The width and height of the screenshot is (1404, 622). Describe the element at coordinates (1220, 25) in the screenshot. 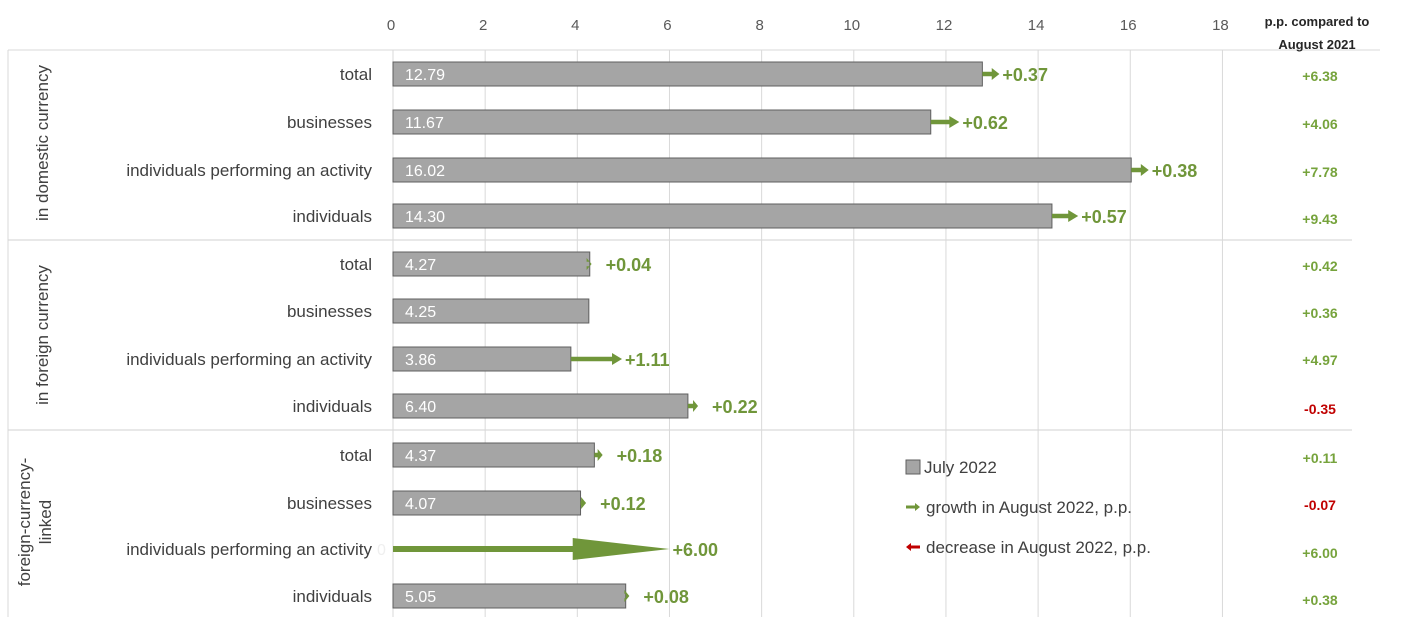

I see `x-tick-label: 18` at that location.